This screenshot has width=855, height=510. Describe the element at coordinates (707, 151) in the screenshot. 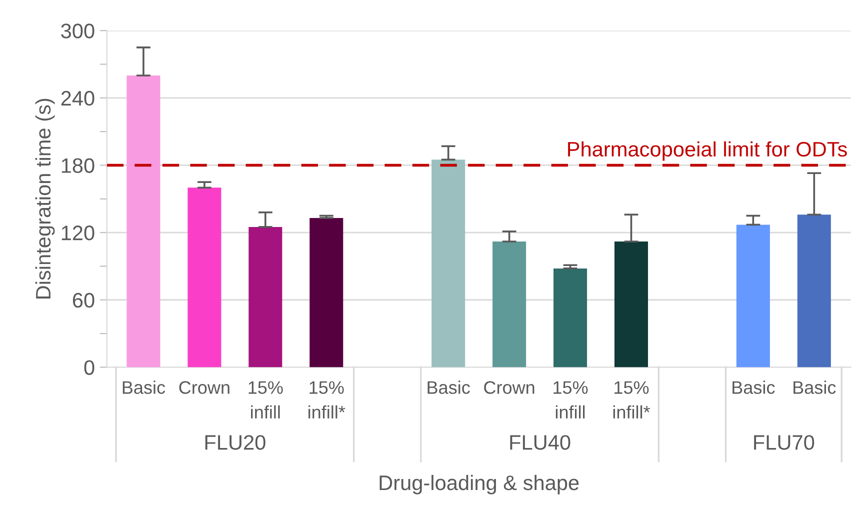

I see `ref-line-label: Pharmacopoeial limit for ODTs` at that location.